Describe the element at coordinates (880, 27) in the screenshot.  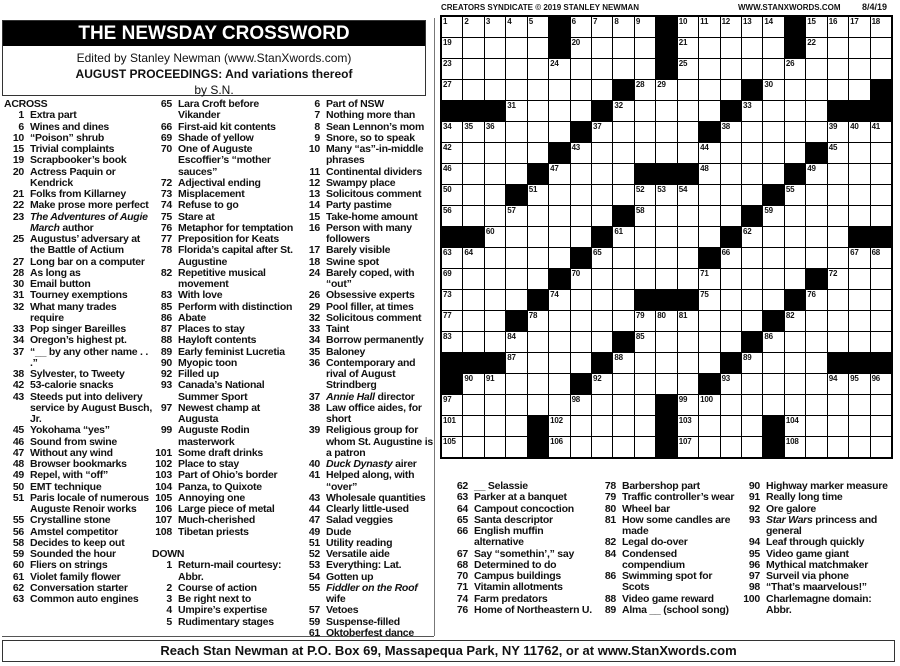
I see `grid-cell: 18` at that location.